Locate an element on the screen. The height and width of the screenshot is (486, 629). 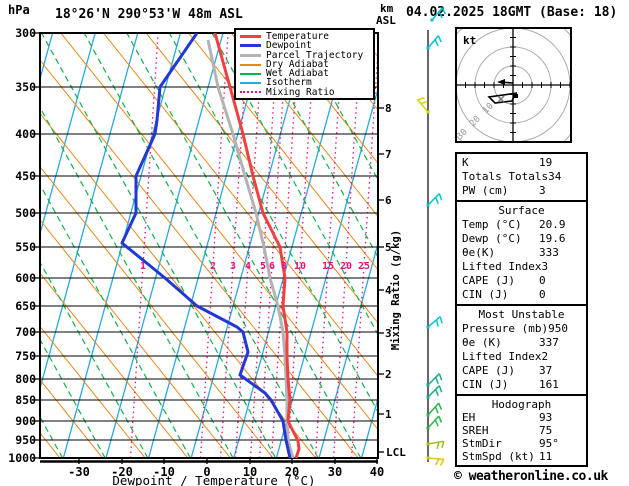
temp-tick-label: -10 is located at coordinates (164, 472).